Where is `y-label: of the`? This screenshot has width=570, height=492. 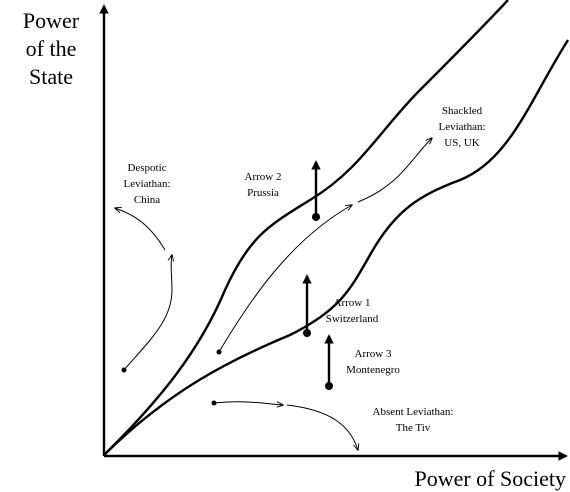
y-label: of the is located at coordinates (51, 48).